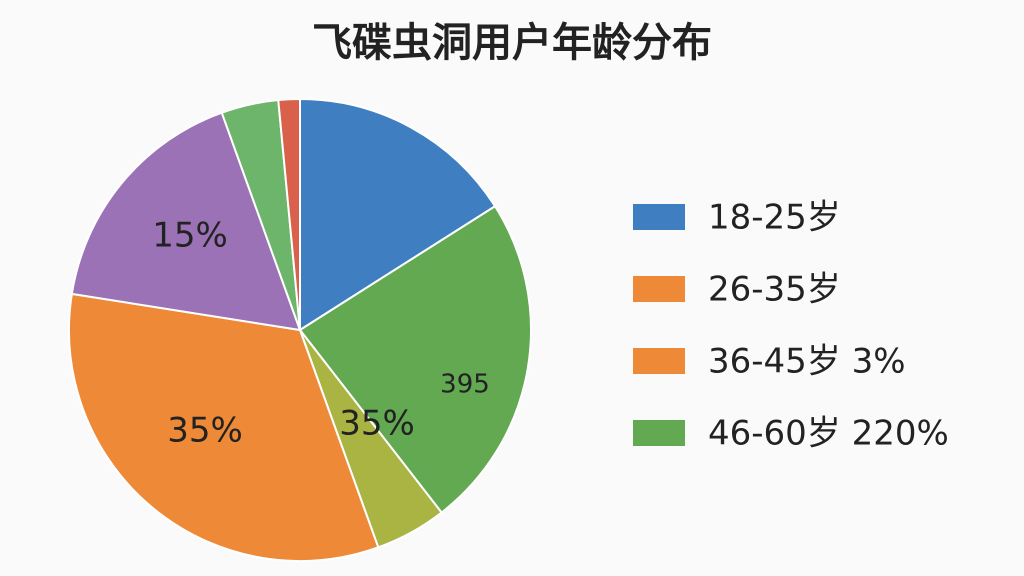  I want to click on legend-label: 26-35岁, so click(774, 290).